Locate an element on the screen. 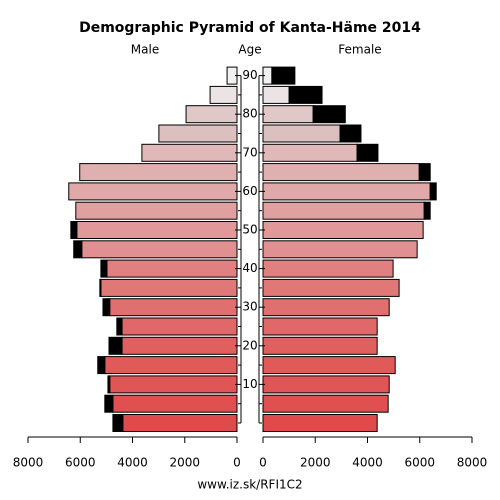 This screenshot has width=500, height=500. y-tick-label: 20 is located at coordinates (249, 345).